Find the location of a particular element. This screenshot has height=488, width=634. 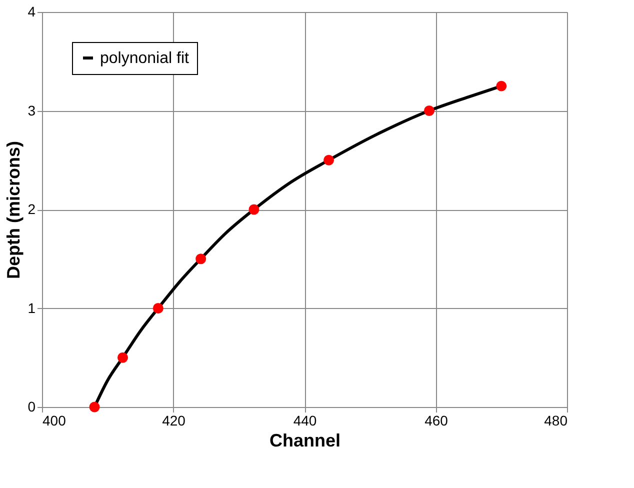

x-tick-label: 420 is located at coordinates (174, 420).